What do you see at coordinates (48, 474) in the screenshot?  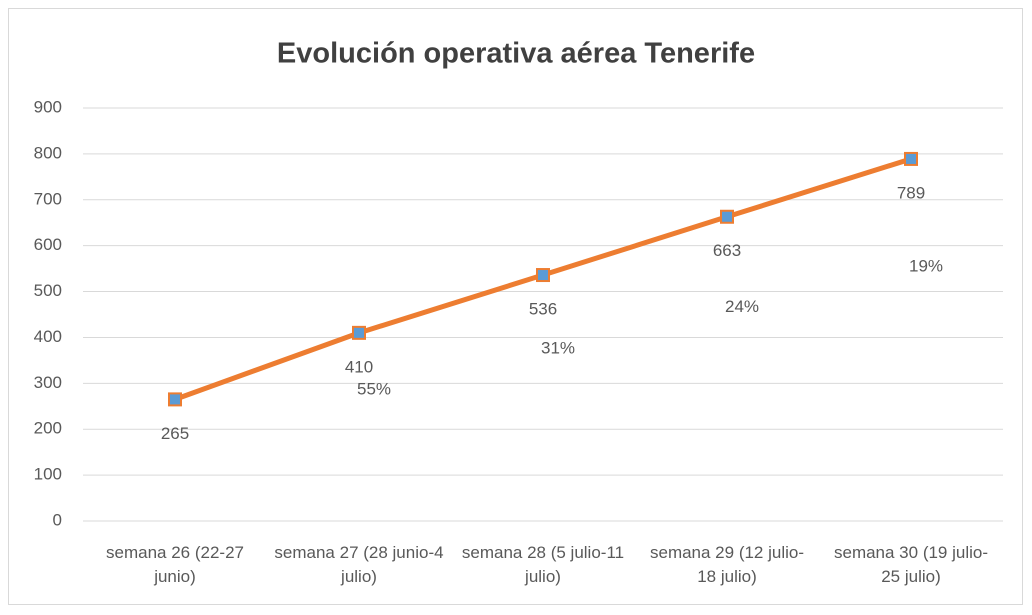 I see `y-tick-label: 100` at bounding box center [48, 474].